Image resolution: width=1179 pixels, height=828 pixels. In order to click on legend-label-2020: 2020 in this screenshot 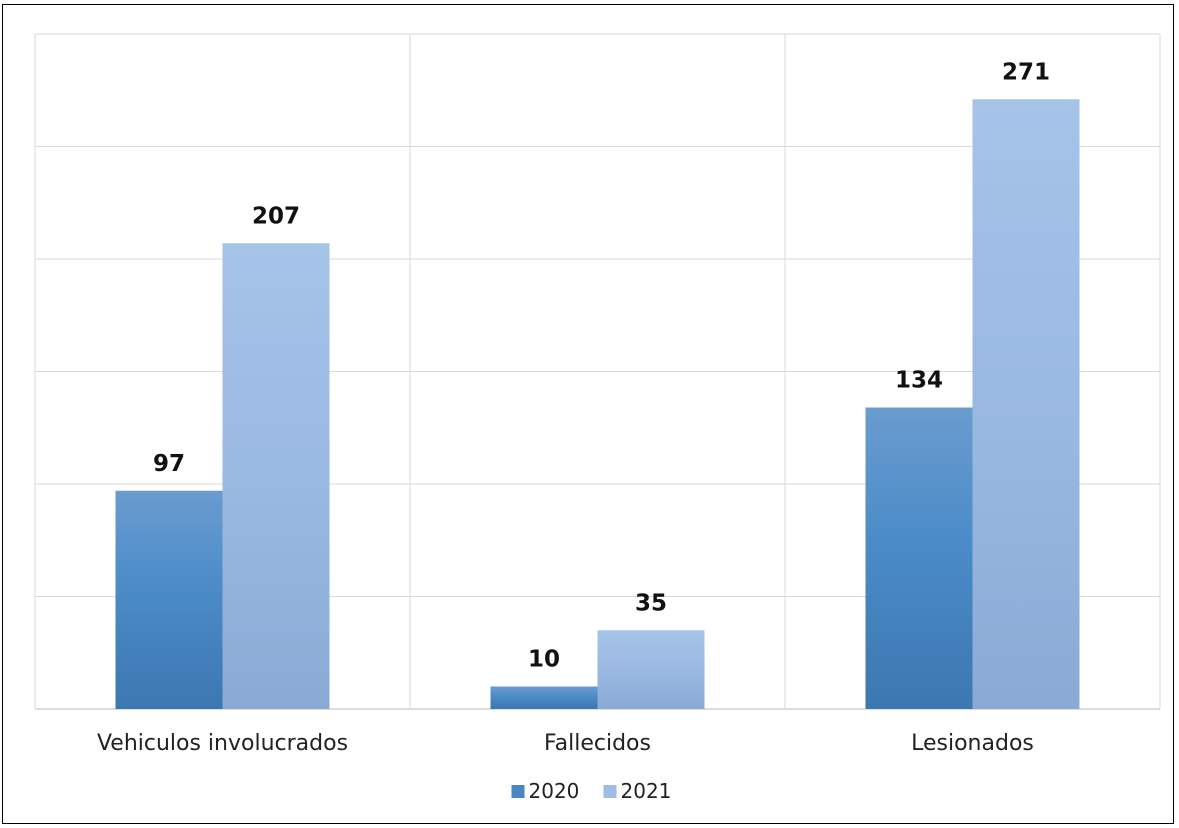, I will do `click(554, 791)`.